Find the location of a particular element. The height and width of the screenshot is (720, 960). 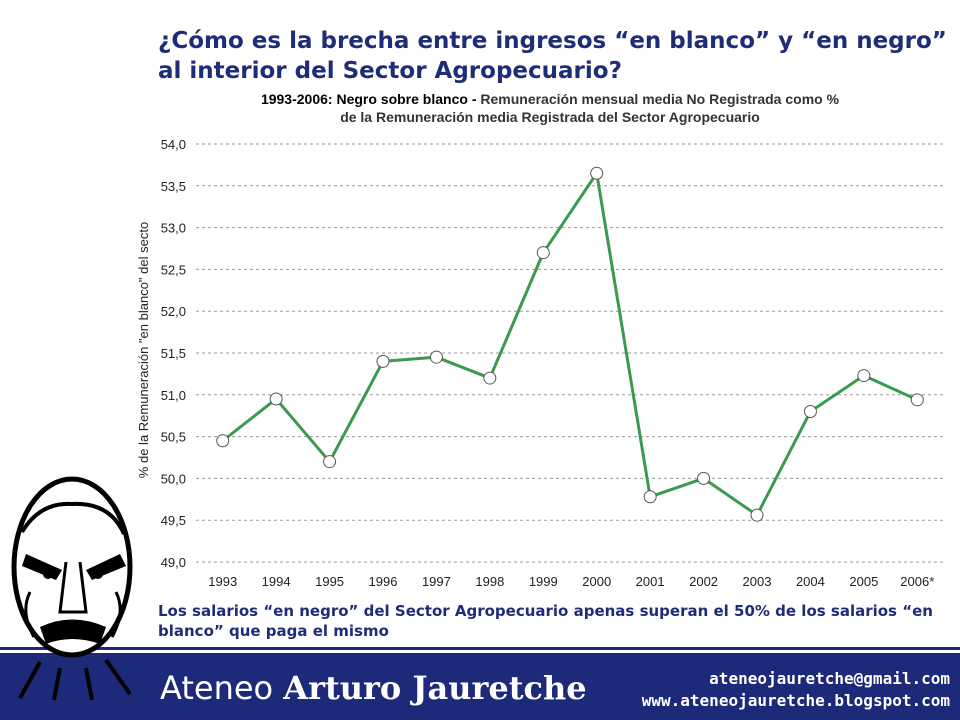

brand-word-ateneo: Ateneo is located at coordinates (222, 688).